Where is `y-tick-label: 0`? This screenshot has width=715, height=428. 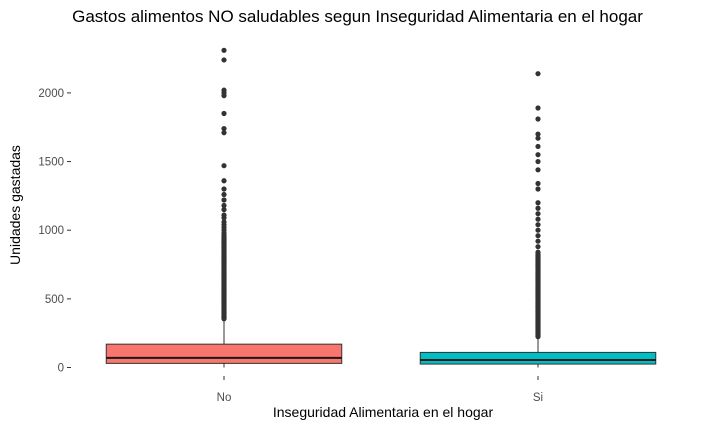 y-tick-label: 0 is located at coordinates (61, 369).